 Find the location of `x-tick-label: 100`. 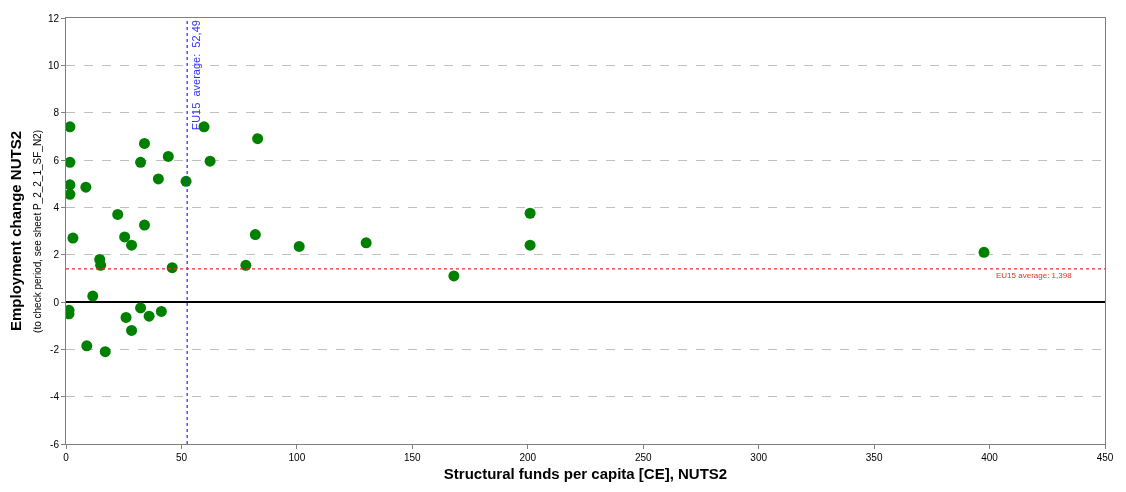

x-tick-label: 100 is located at coordinates (297, 457).